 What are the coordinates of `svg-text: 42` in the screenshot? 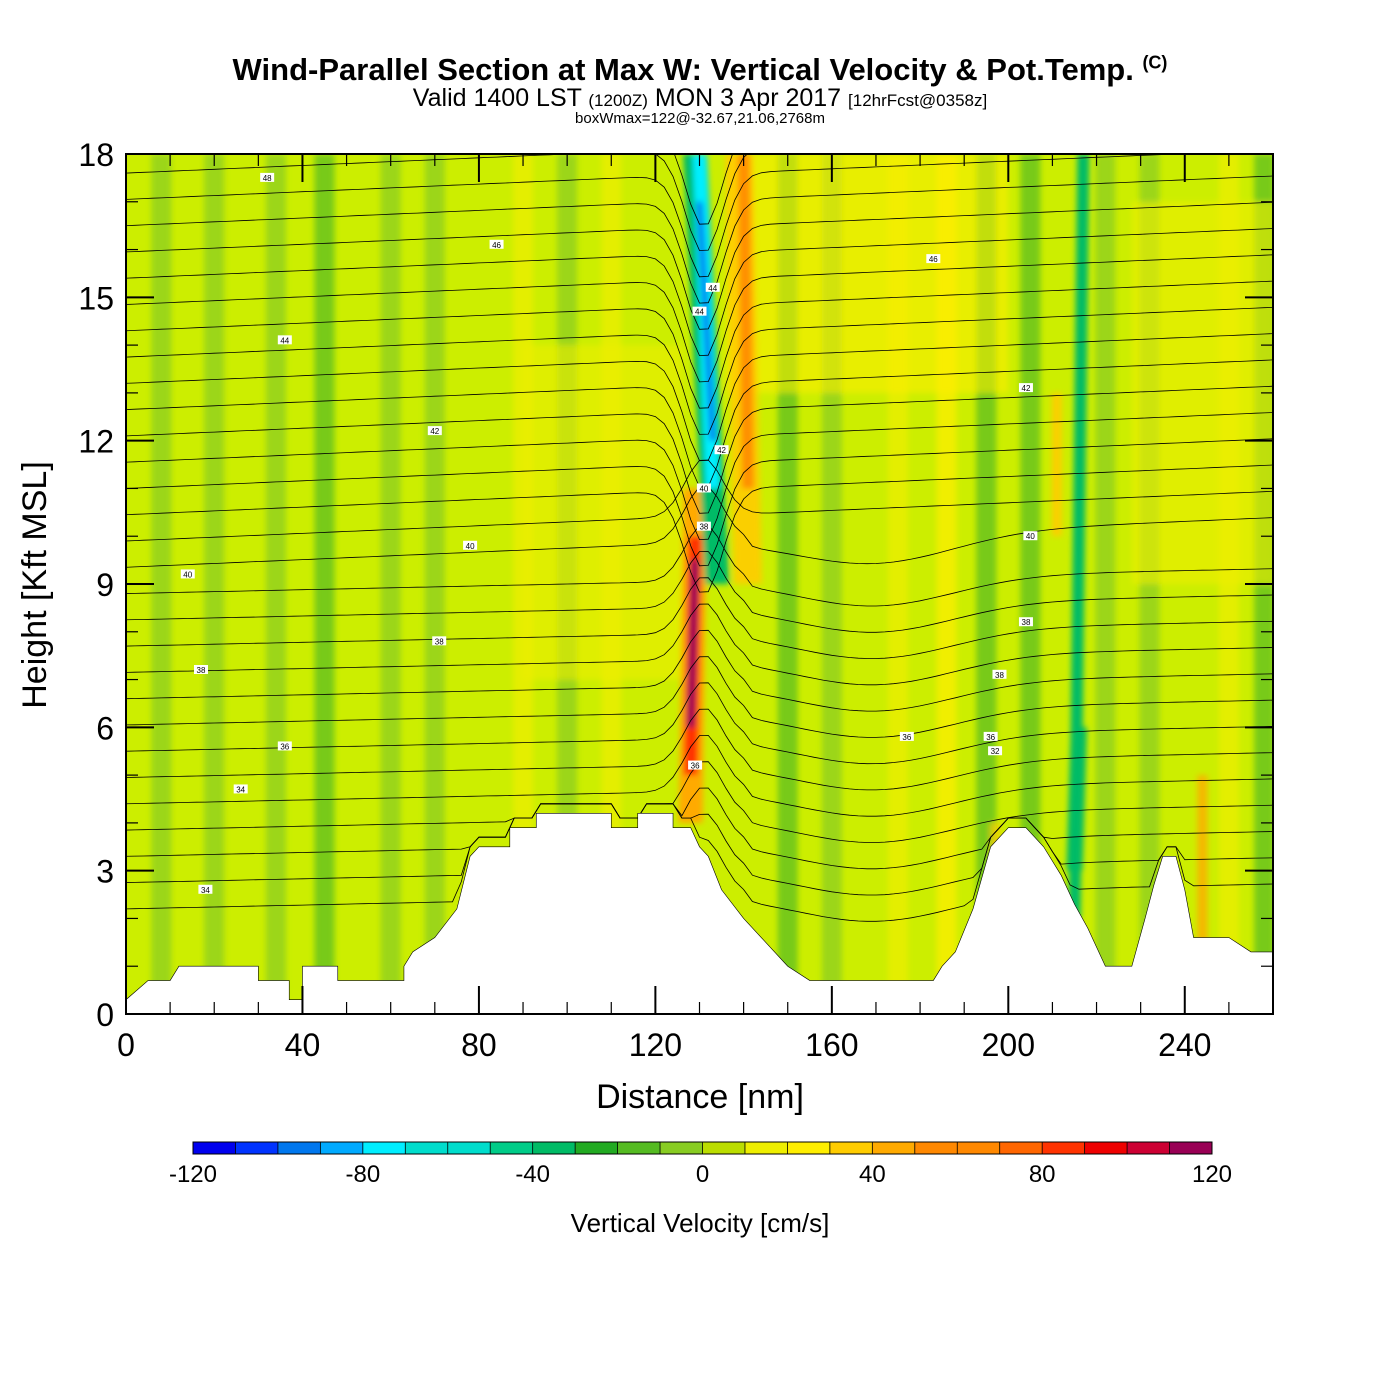 It's located at (721, 450).